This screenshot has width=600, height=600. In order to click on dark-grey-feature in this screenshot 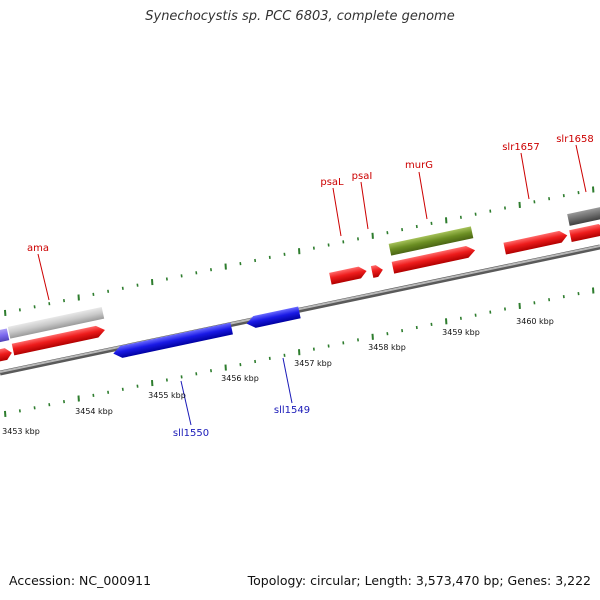, I will do `click(583, 215)`.